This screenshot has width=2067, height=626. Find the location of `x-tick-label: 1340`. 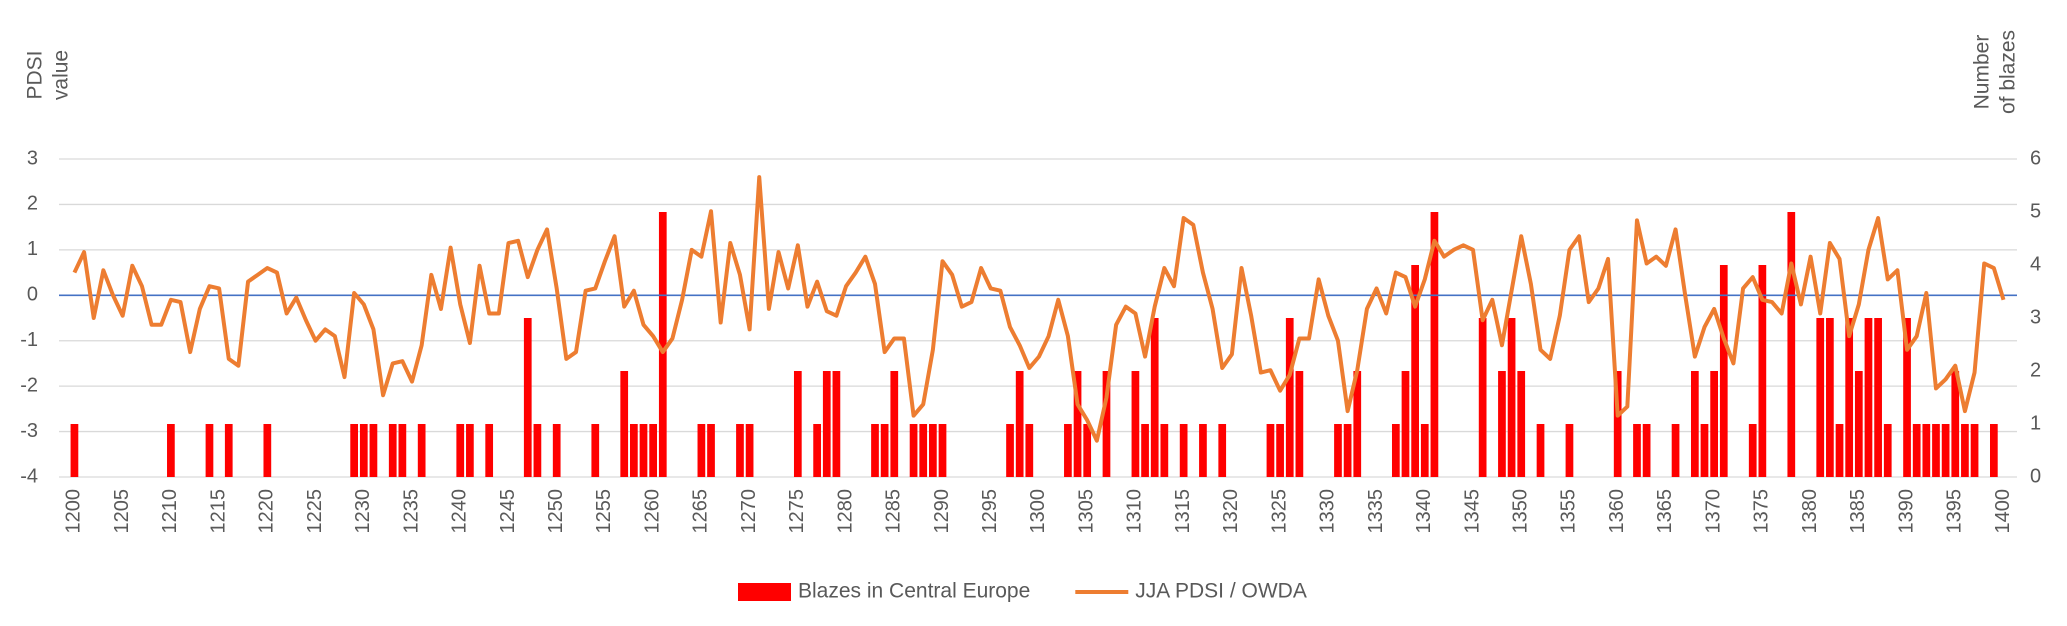

x-tick-label: 1340 is located at coordinates (1424, 511).